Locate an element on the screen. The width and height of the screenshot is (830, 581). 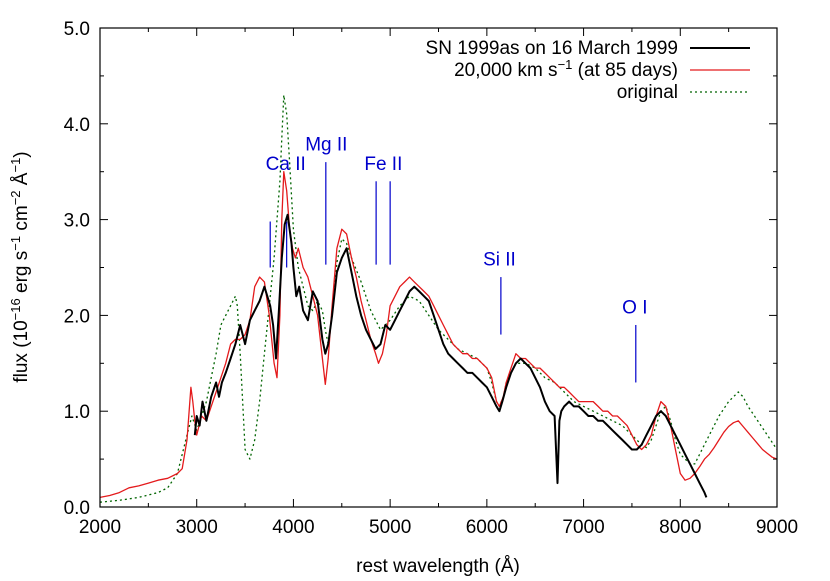
y-tick-label: 5.0 is located at coordinates (77, 29).